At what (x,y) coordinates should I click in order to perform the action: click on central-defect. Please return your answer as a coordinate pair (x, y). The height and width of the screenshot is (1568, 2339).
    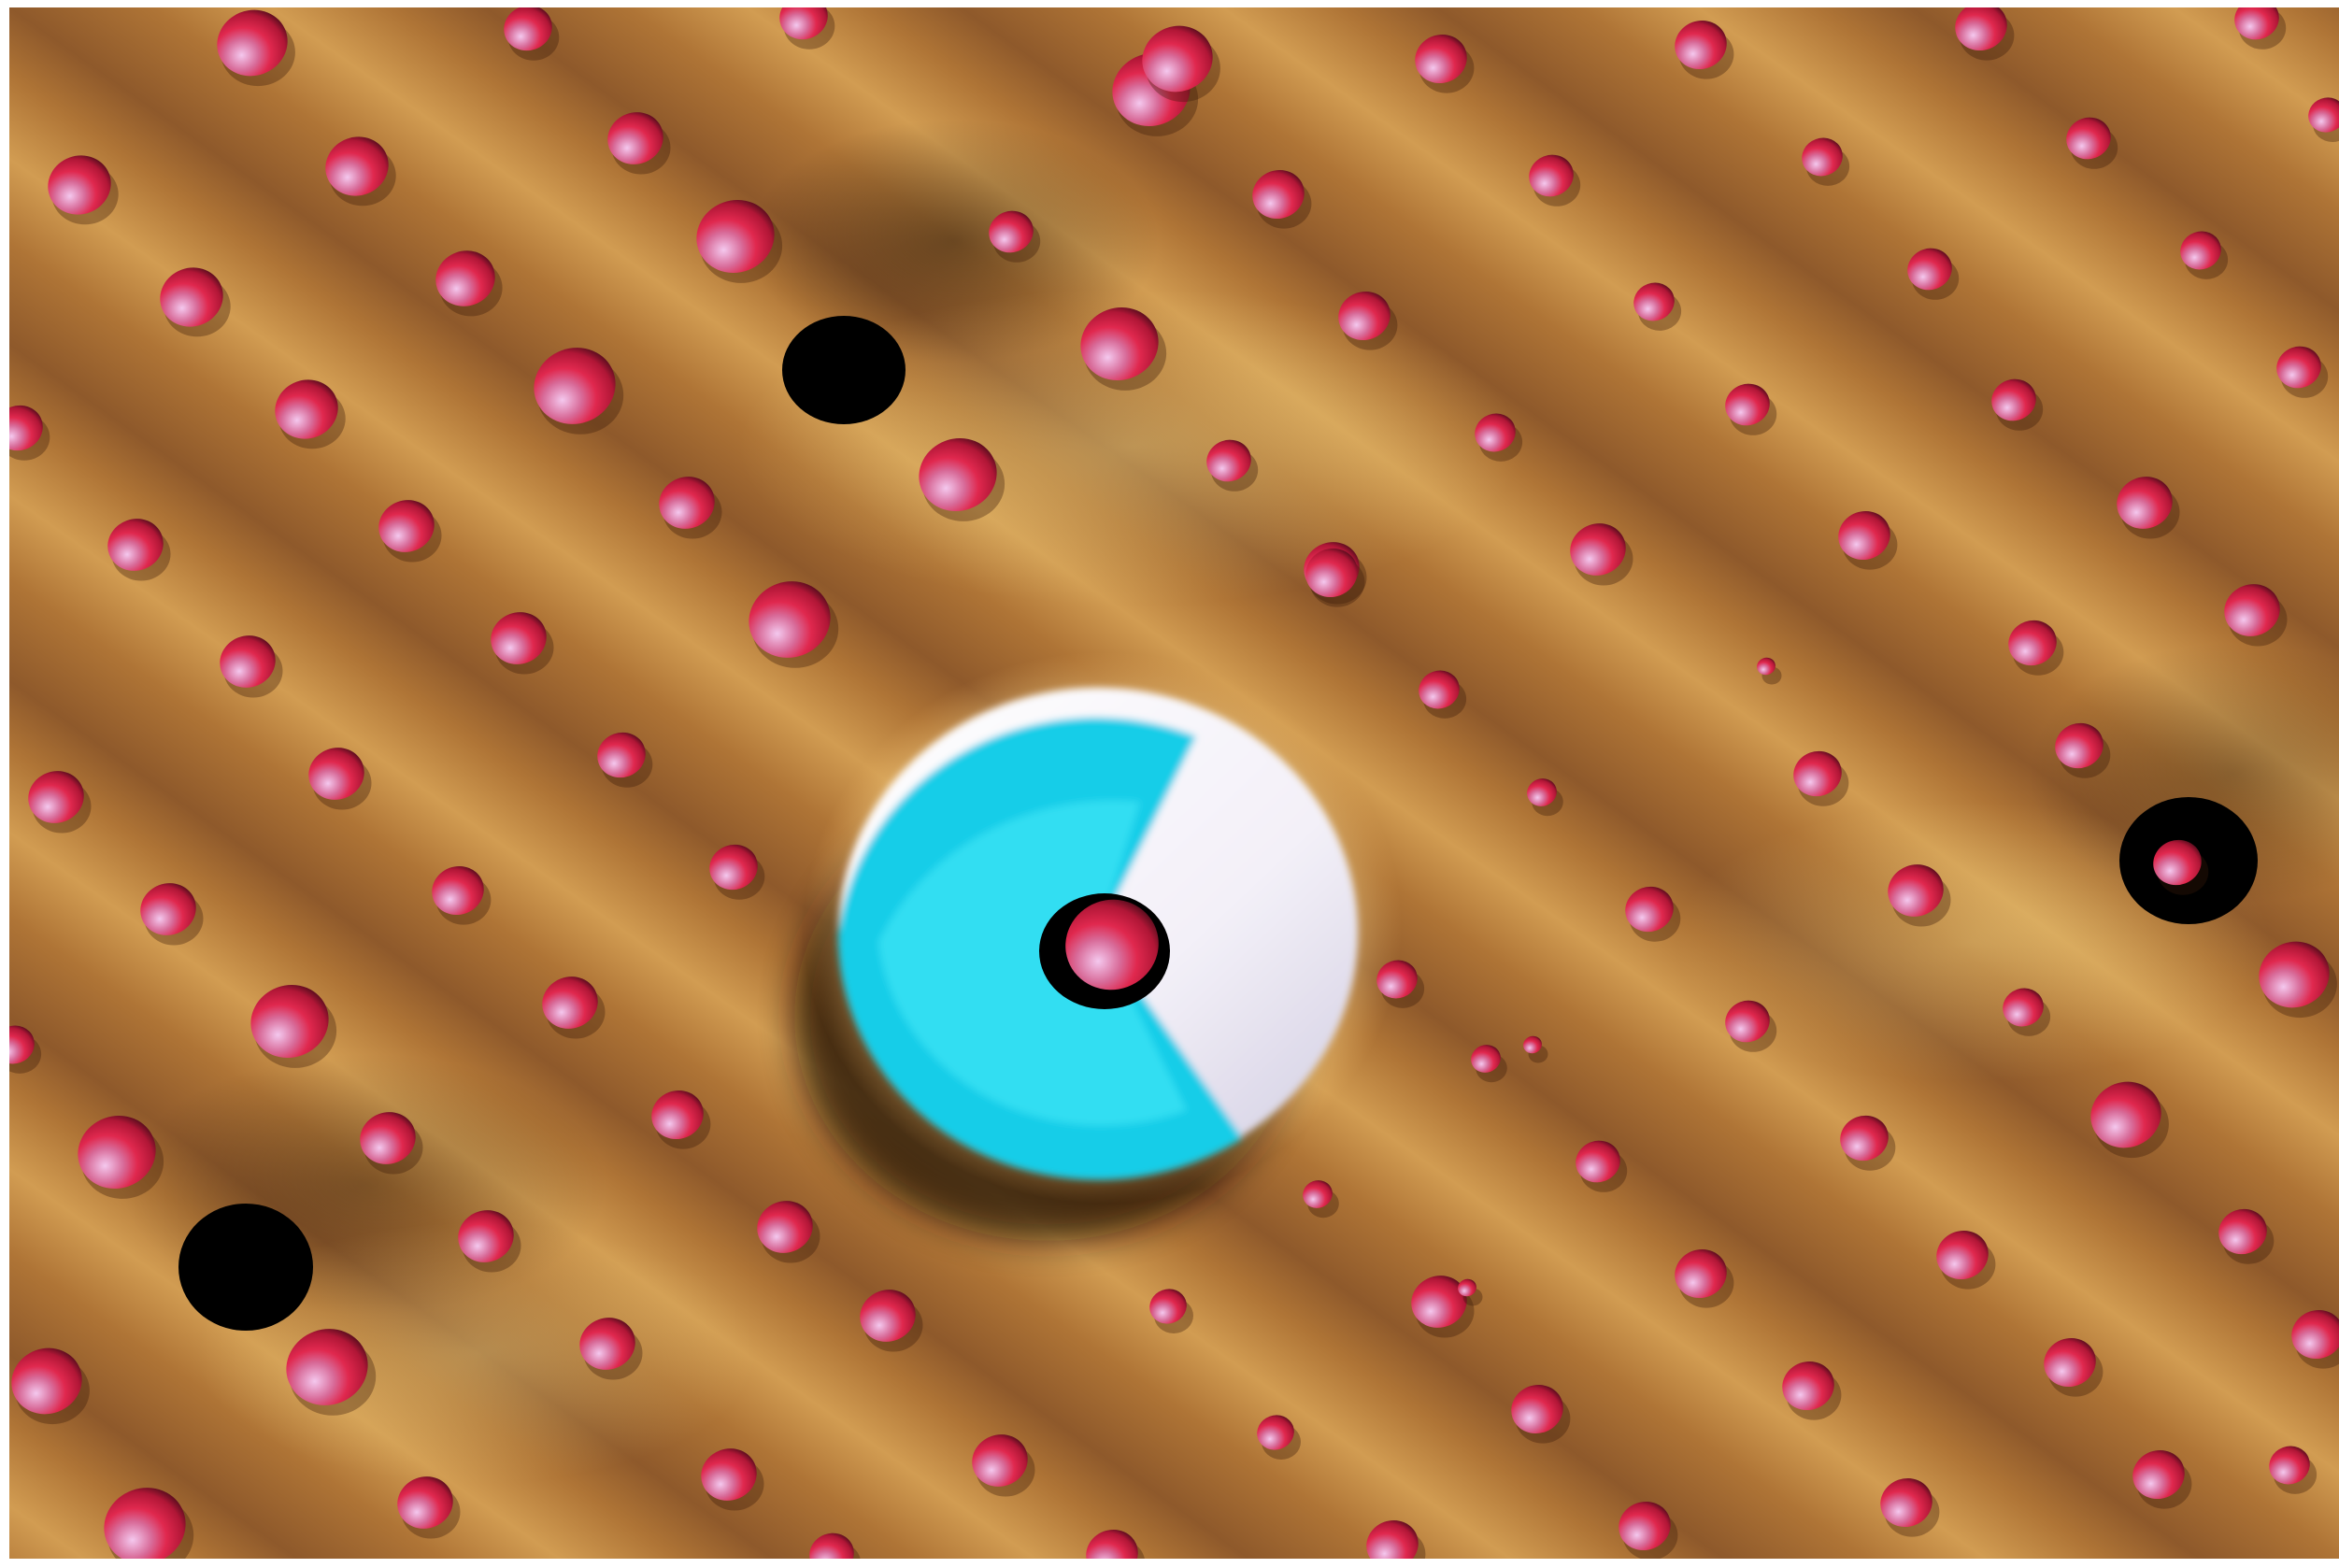
    Looking at the image, I should click on (1098, 947).